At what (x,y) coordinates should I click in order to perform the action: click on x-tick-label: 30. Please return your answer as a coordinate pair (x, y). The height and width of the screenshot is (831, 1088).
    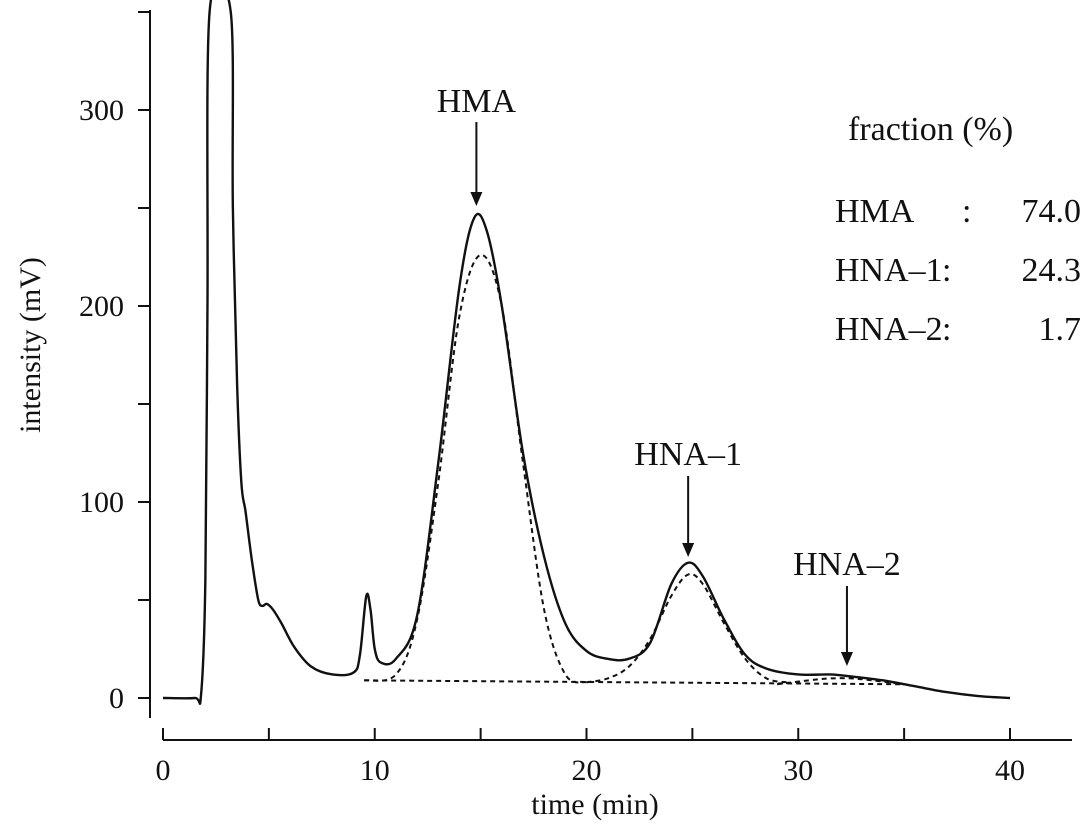
    Looking at the image, I should click on (798, 770).